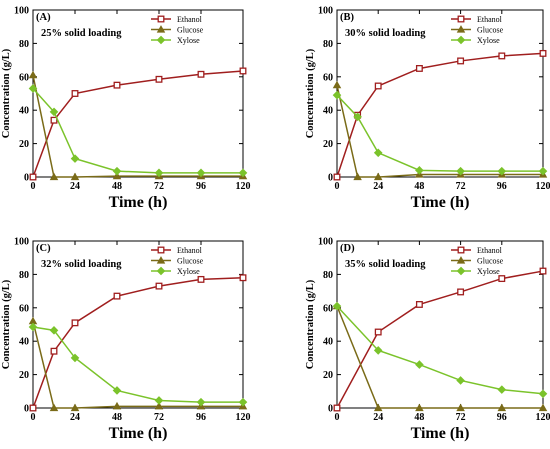  Describe the element at coordinates (81, 33) in the screenshot. I see `panel-title: 25% solid loading` at that location.